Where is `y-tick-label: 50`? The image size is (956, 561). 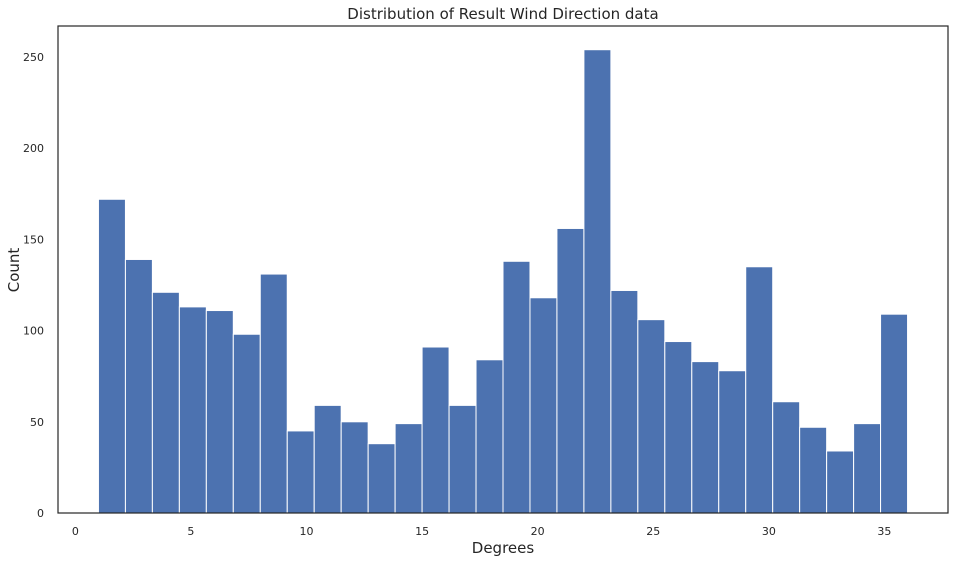
y-tick-label: 50 is located at coordinates (37, 422).